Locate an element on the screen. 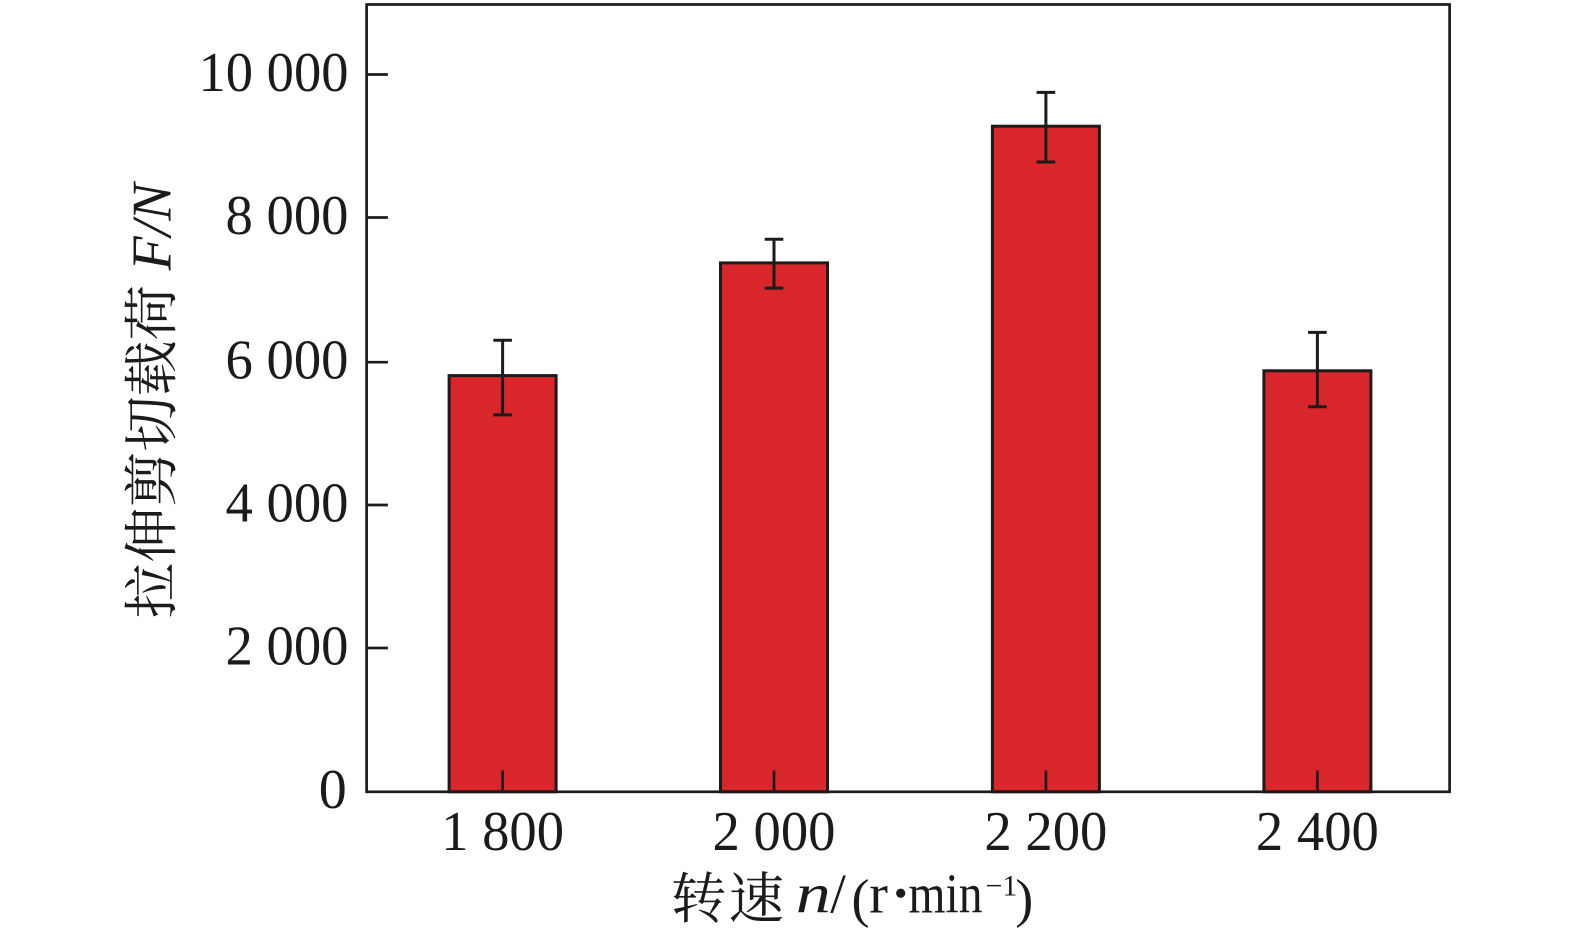  svg-text: min is located at coordinates (946, 895).